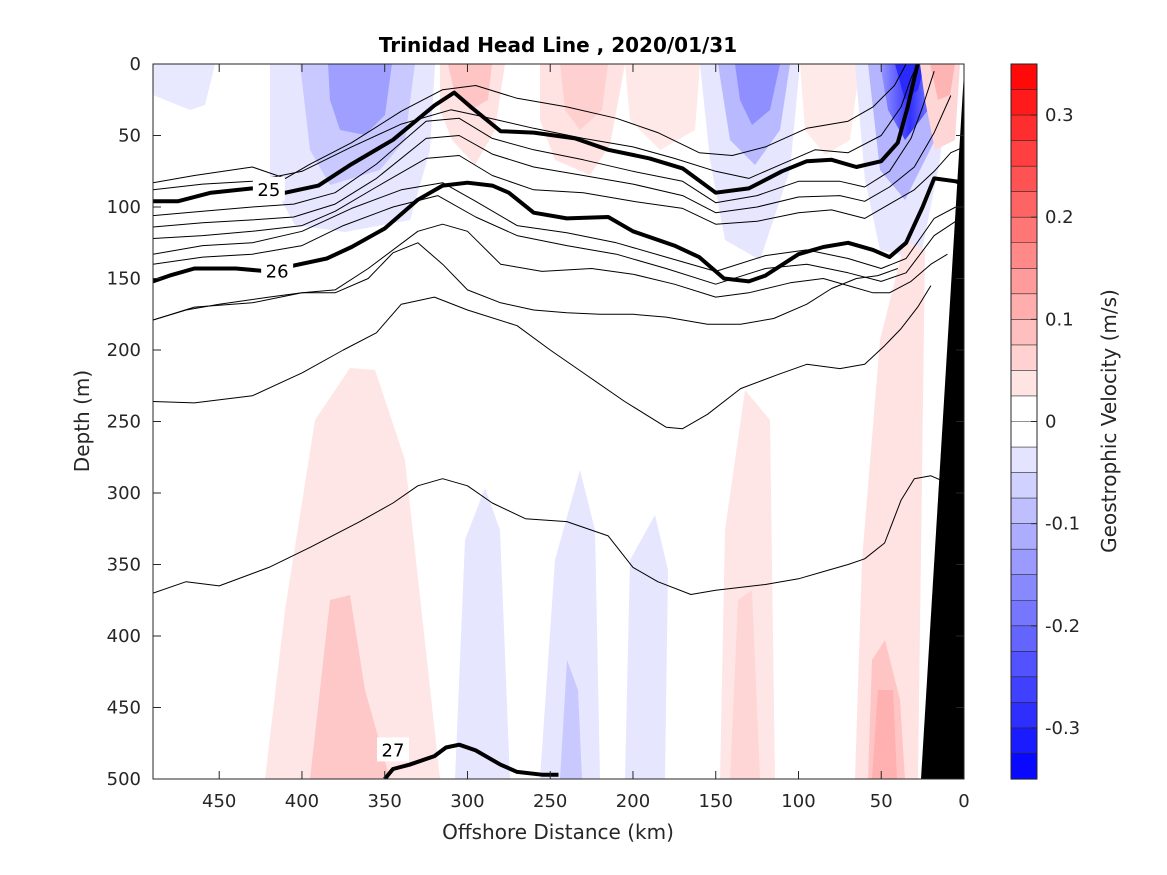  What do you see at coordinates (124, 422) in the screenshot?
I see `y-tick-label: 250` at bounding box center [124, 422].